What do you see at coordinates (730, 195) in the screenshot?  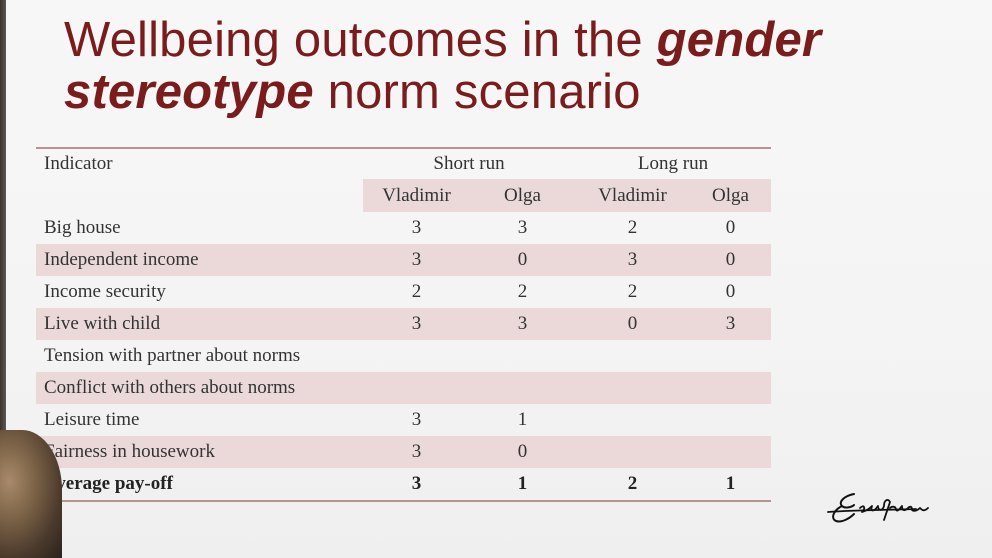 I see `subheader-long-olga: Olga` at bounding box center [730, 195].